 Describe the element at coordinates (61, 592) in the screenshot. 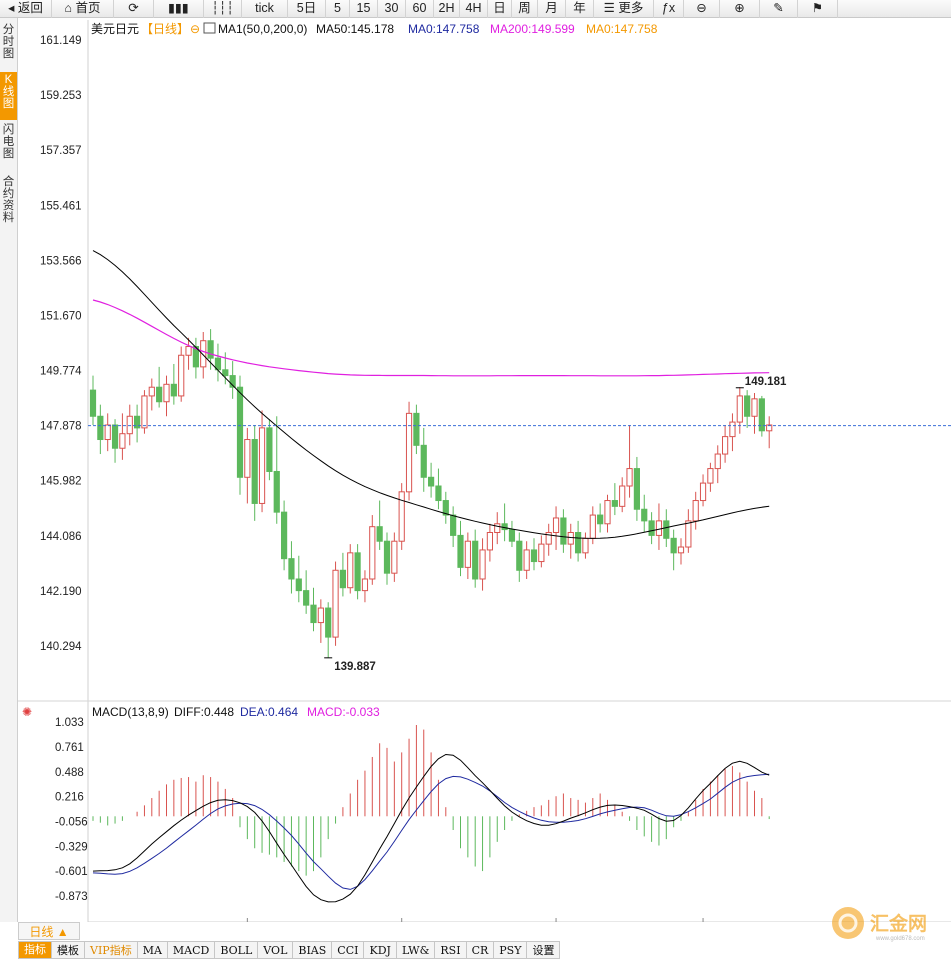

I see `price-tick-label: 142.190` at that location.